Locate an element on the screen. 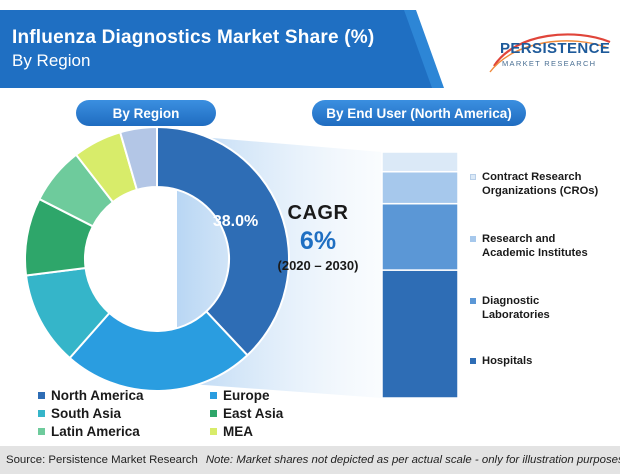 Image resolution: width=620 pixels, height=474 pixels. by-region-label: By Region is located at coordinates (146, 113).